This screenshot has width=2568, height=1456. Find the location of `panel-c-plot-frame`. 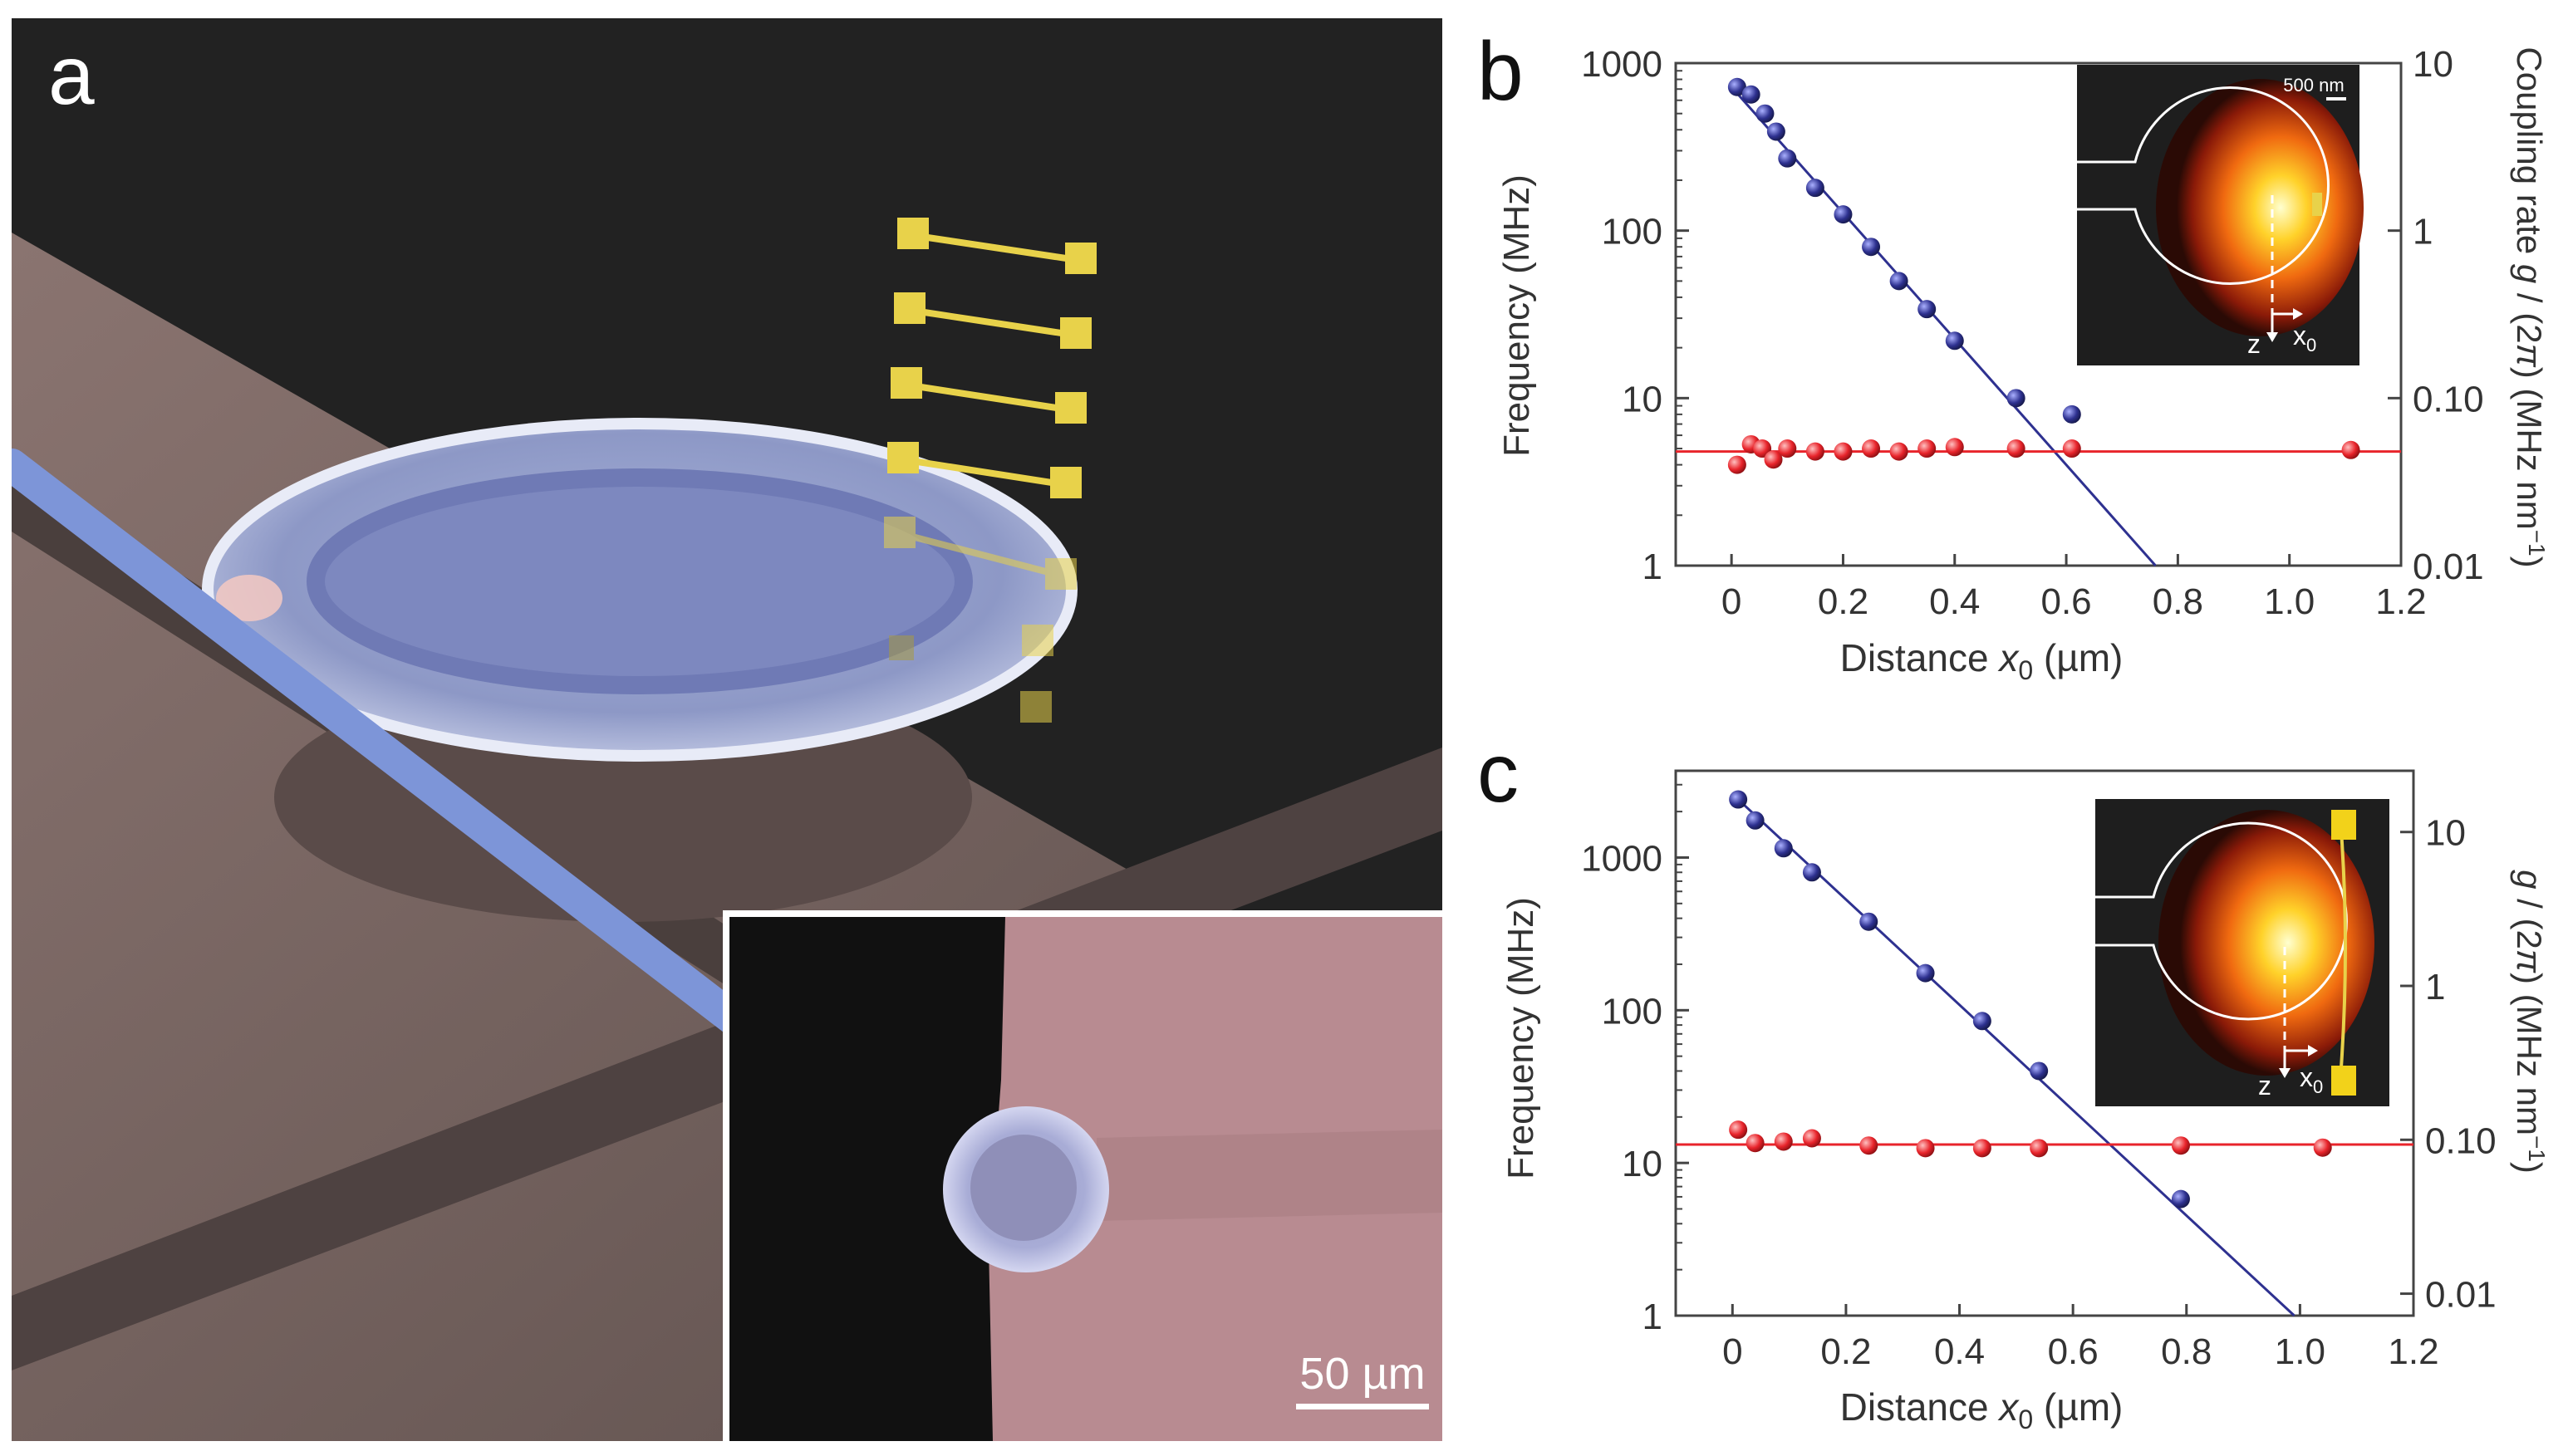

panel-c-plot-frame is located at coordinates (2045, 1043).